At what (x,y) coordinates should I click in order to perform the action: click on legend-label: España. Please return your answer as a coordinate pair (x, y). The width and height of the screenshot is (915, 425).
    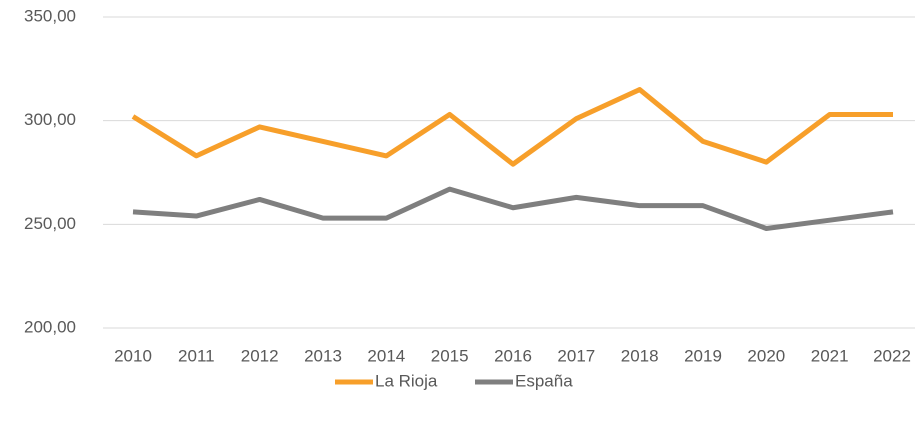
    Looking at the image, I should click on (544, 380).